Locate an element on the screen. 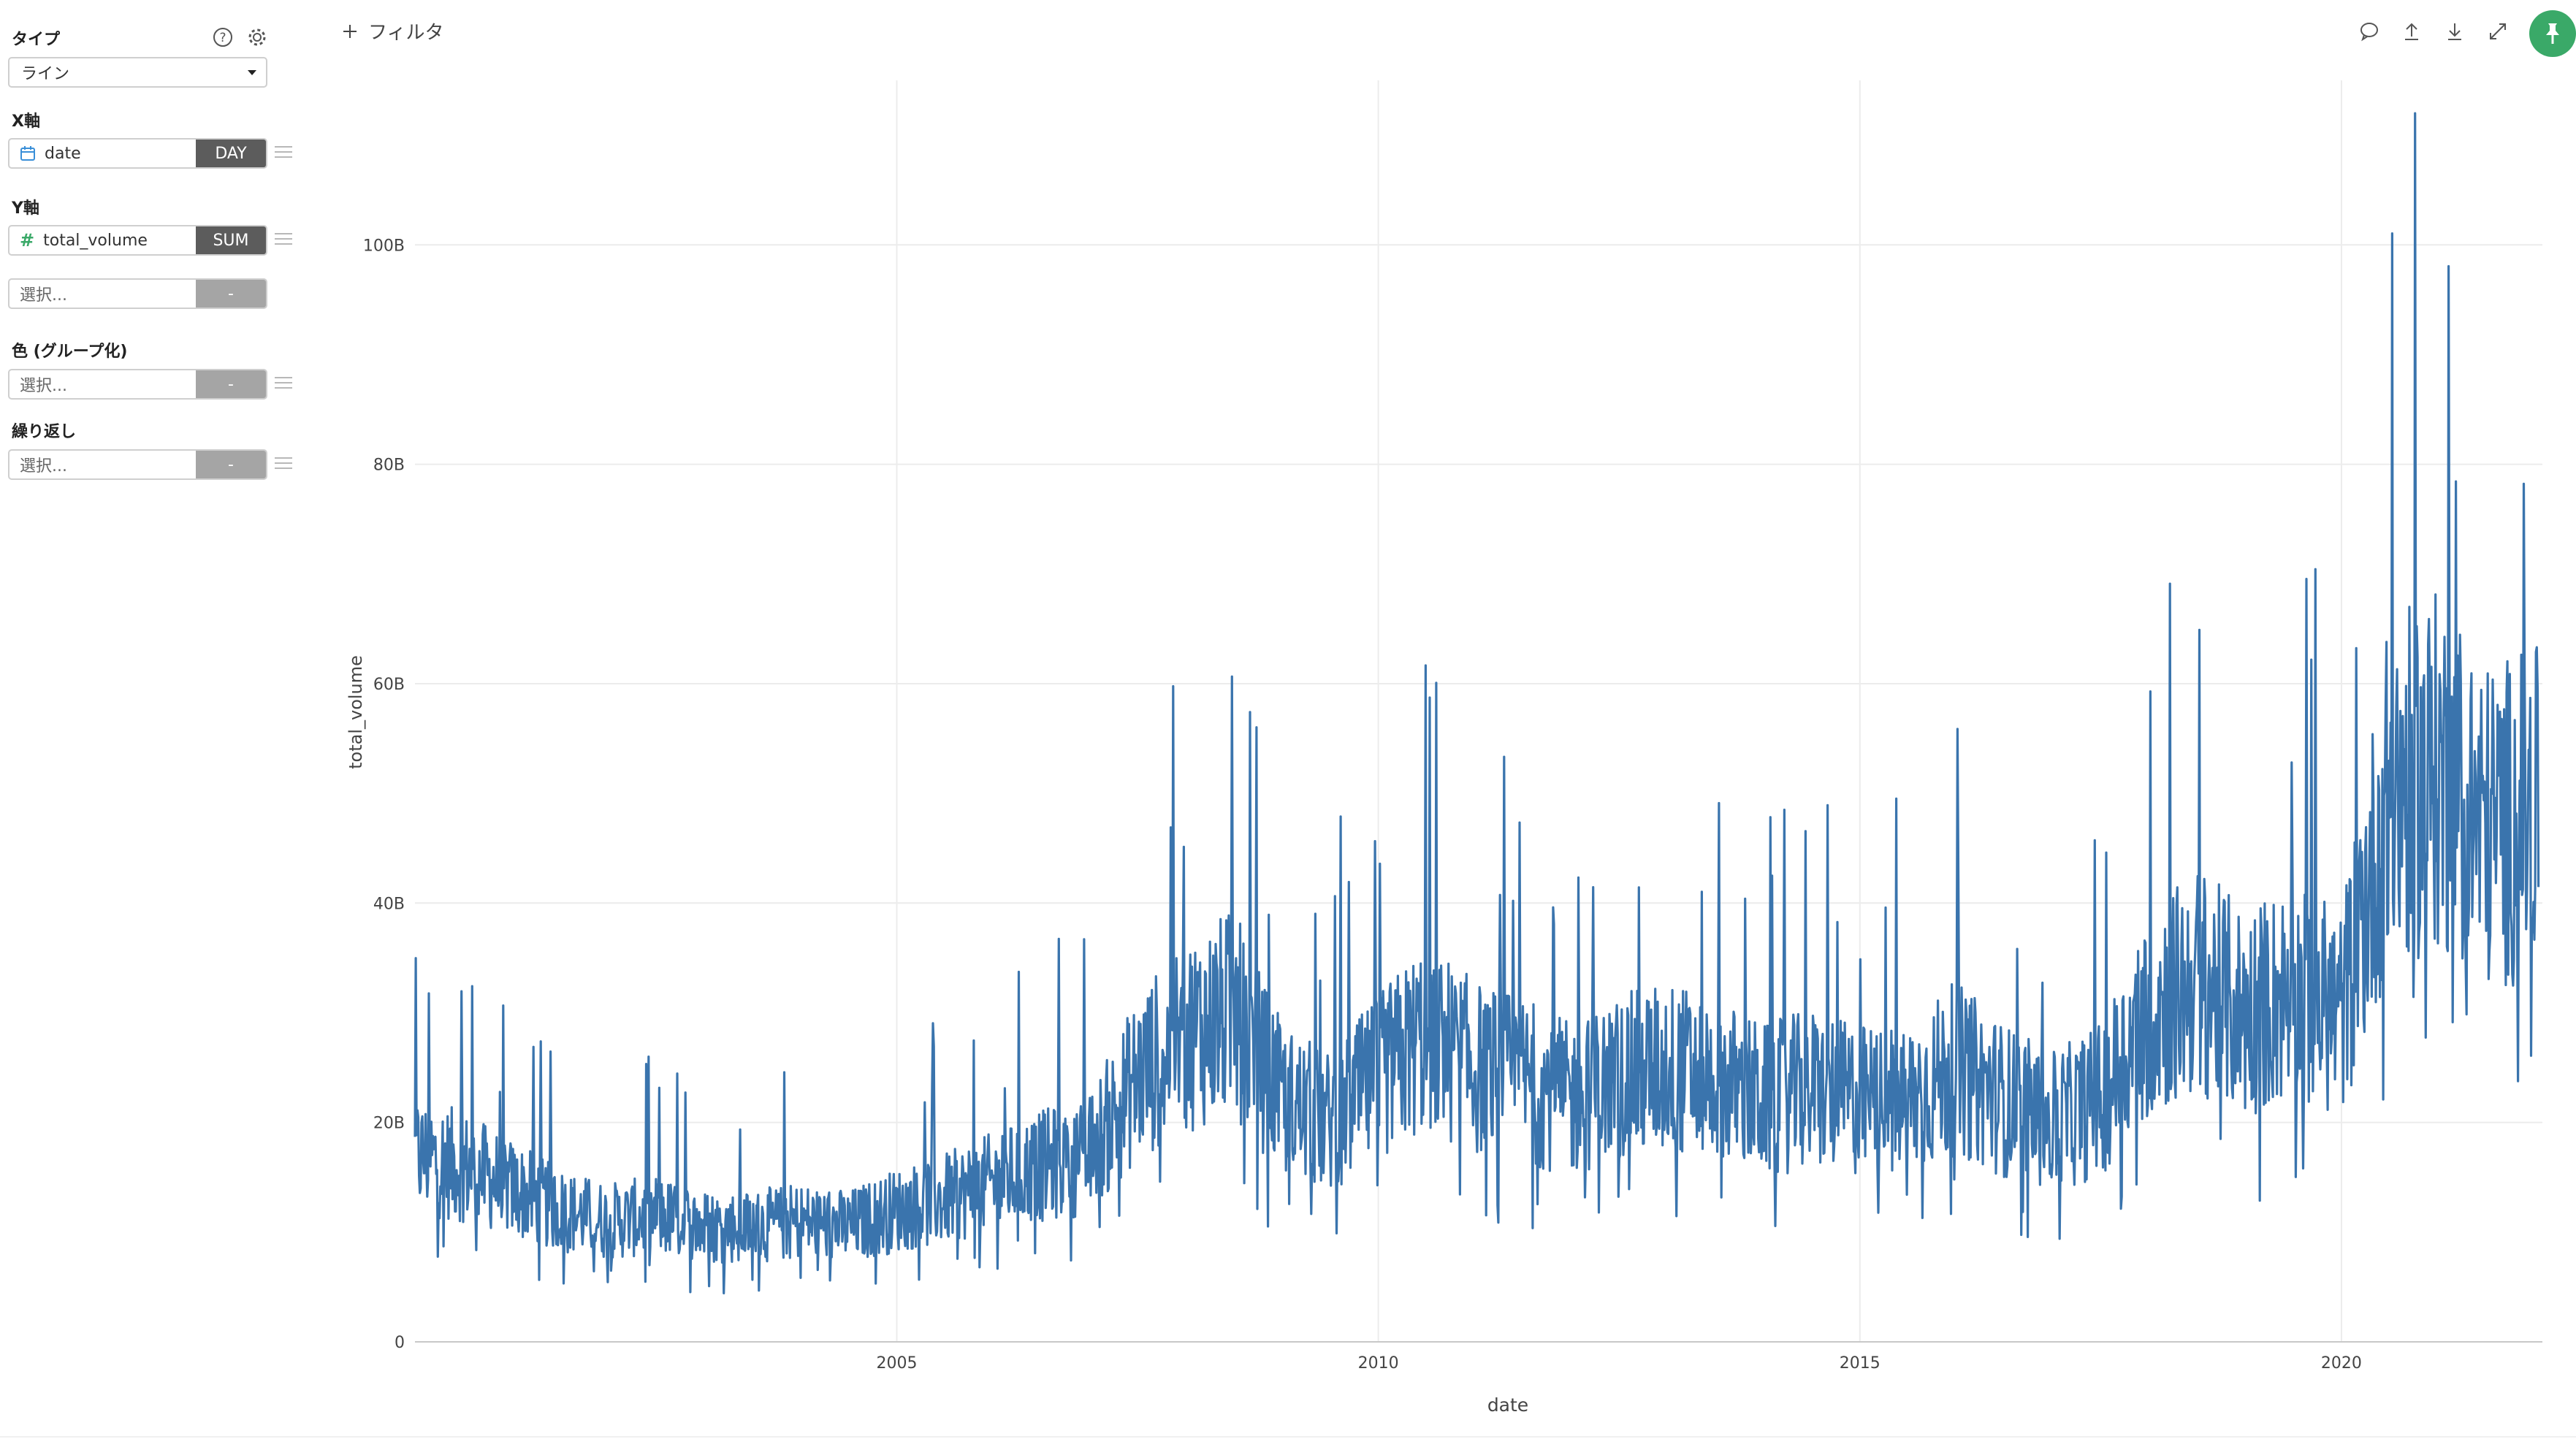 This screenshot has height=1439, width=2576. chart-type-select: ライン is located at coordinates (137, 72).